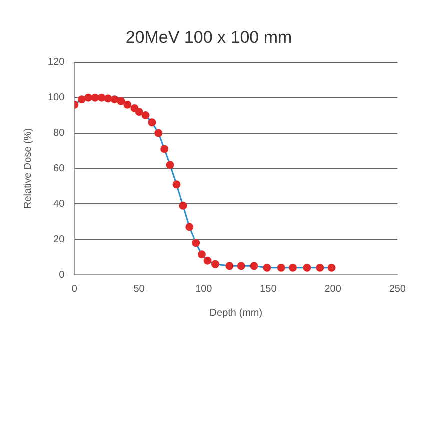 Image resolution: width=422 pixels, height=441 pixels. Describe the element at coordinates (28, 168) in the screenshot. I see `y-axis-title: Relative Dose (%)` at that location.